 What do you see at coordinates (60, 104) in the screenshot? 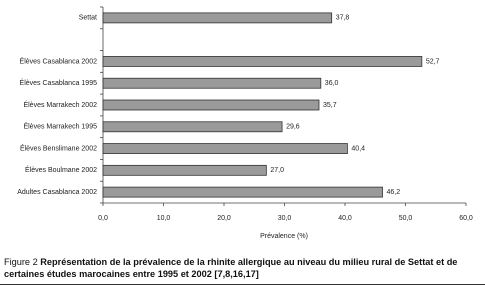
I see `y-tick-label: Élèves Marrakech 2002` at bounding box center [60, 104].